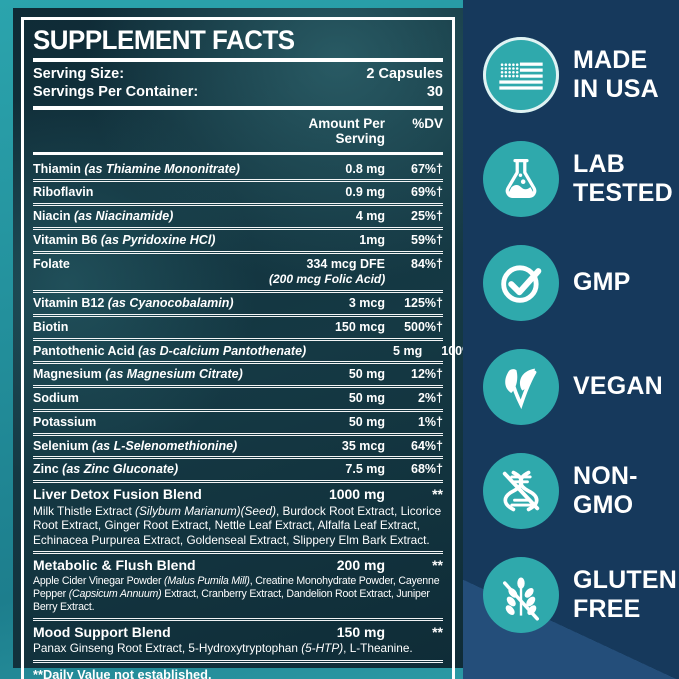  I want to click on servings-per-container-value: 30, so click(434, 92).